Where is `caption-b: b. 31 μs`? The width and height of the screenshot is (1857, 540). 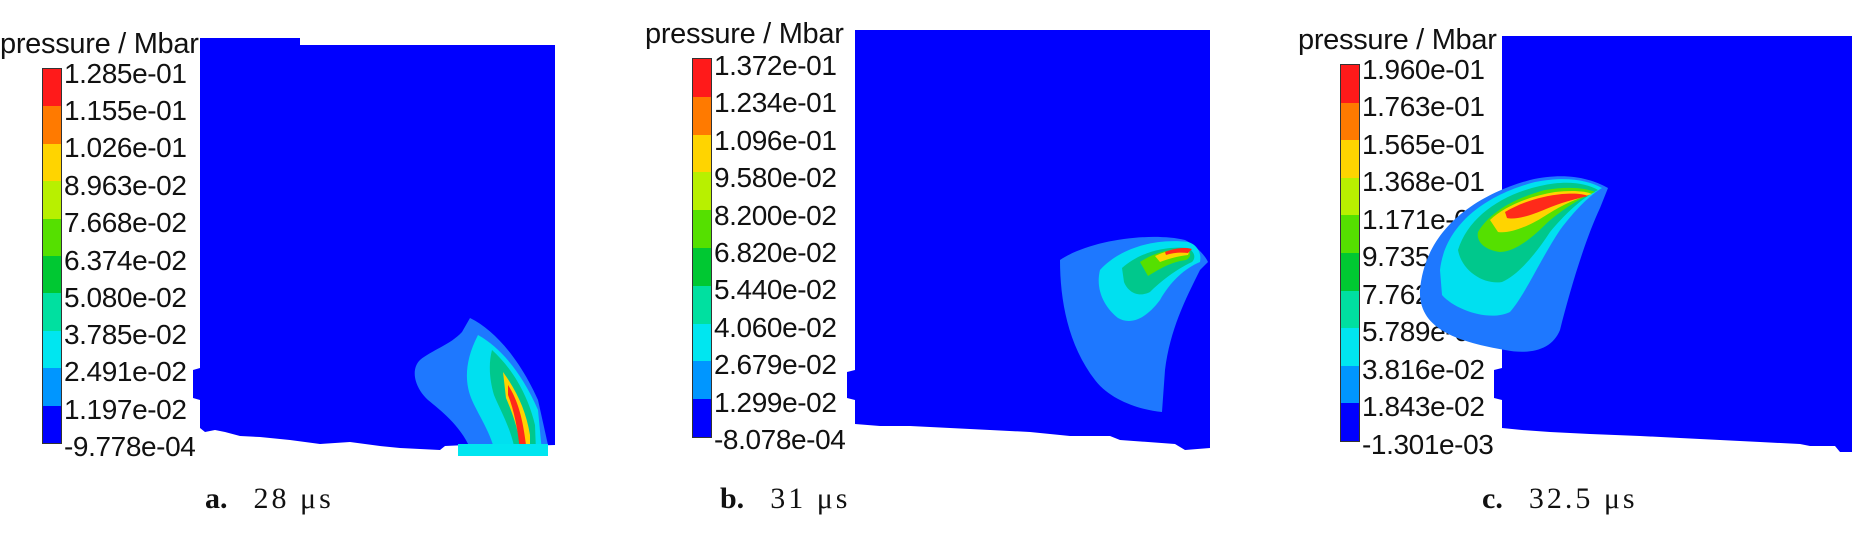
caption-b: b. 31 μs is located at coordinates (785, 499).